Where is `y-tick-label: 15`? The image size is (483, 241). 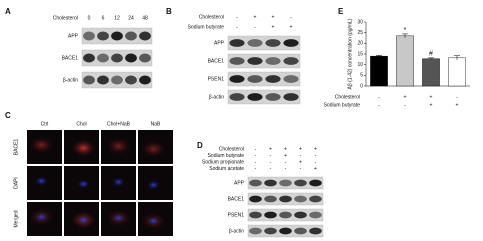 y-tick-label: 15 is located at coordinates (360, 54).